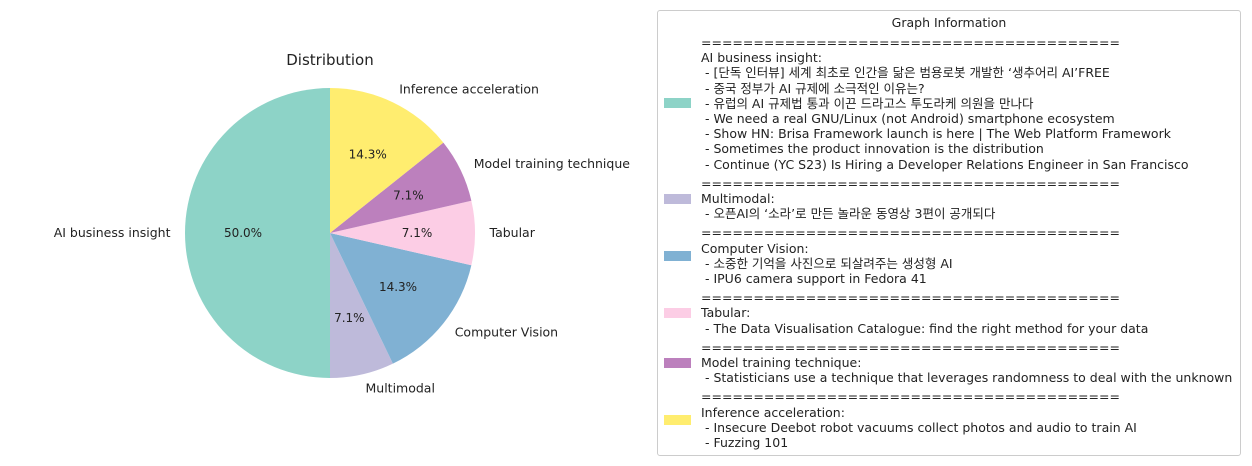 The image size is (1252, 466). I want to click on legend-group-name: Computer Vision:, so click(755, 248).